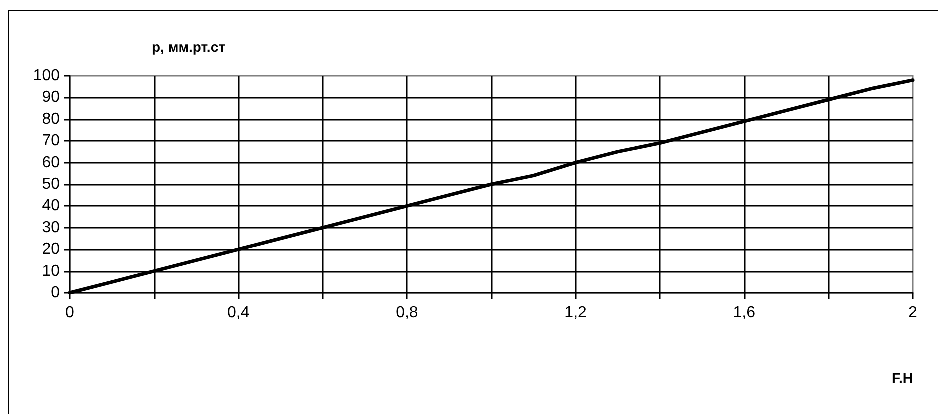 The width and height of the screenshot is (938, 414). What do you see at coordinates (51, 119) in the screenshot?
I see `y-tick-label: 80` at bounding box center [51, 119].